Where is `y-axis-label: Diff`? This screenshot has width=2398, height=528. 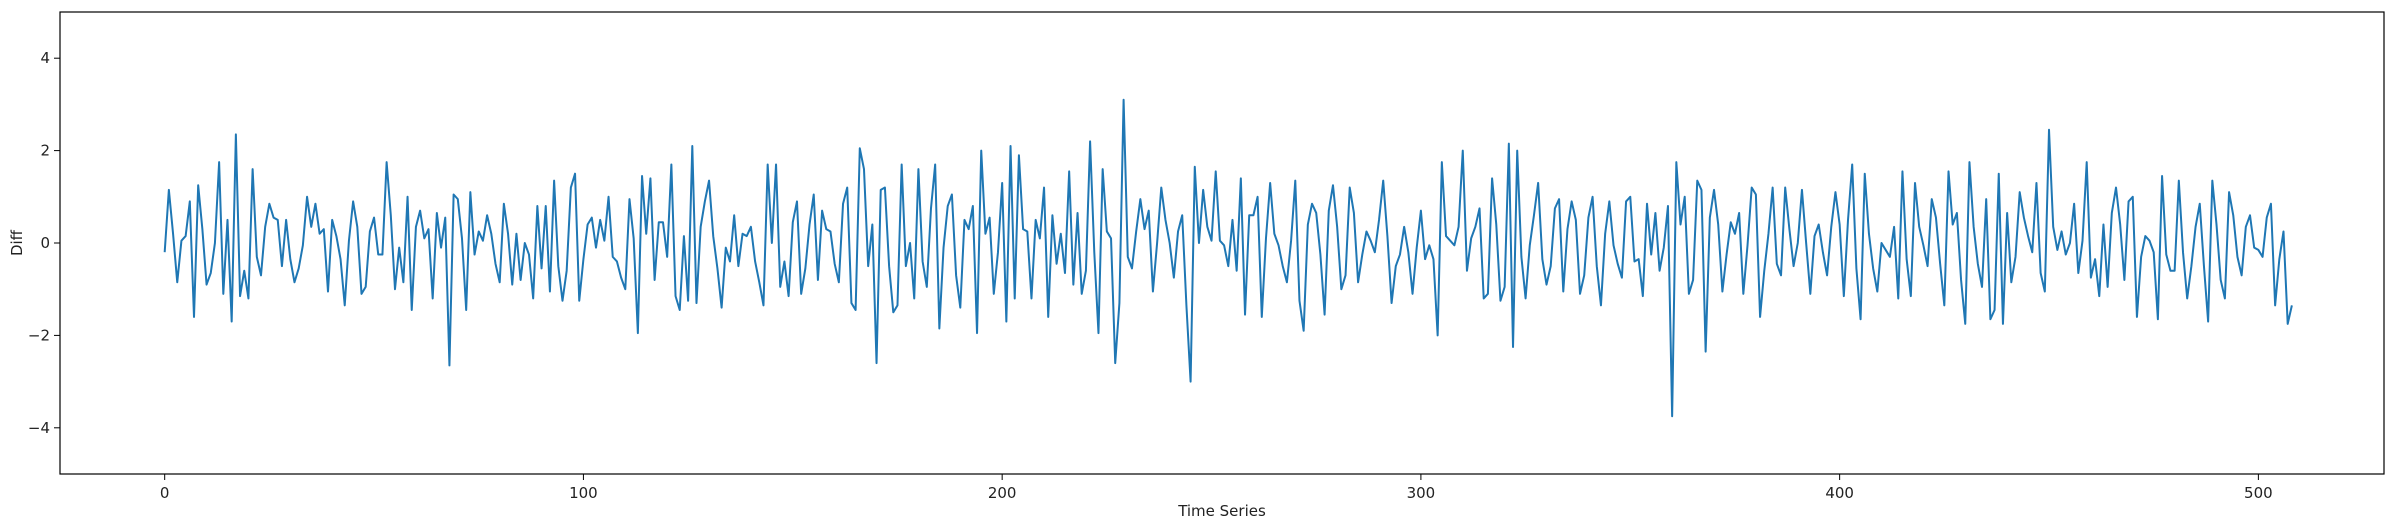 y-axis-label: Diff is located at coordinates (17, 242).